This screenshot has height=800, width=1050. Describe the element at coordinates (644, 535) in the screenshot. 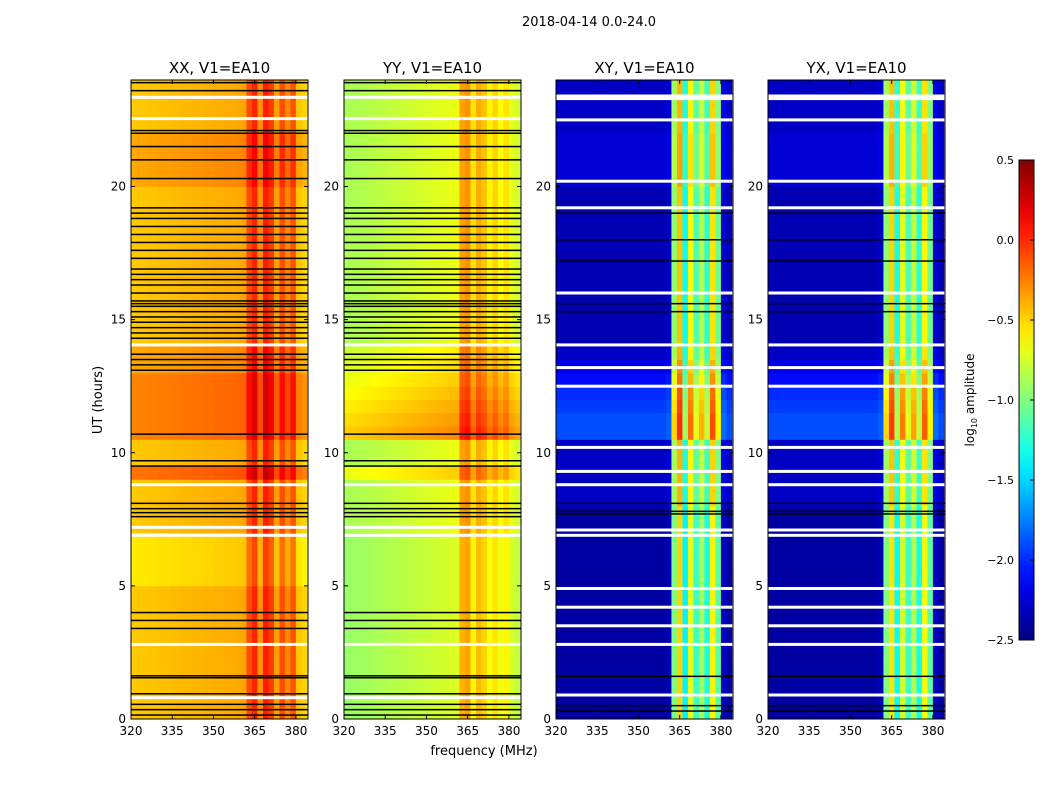

I see `missing-data-row` at that location.